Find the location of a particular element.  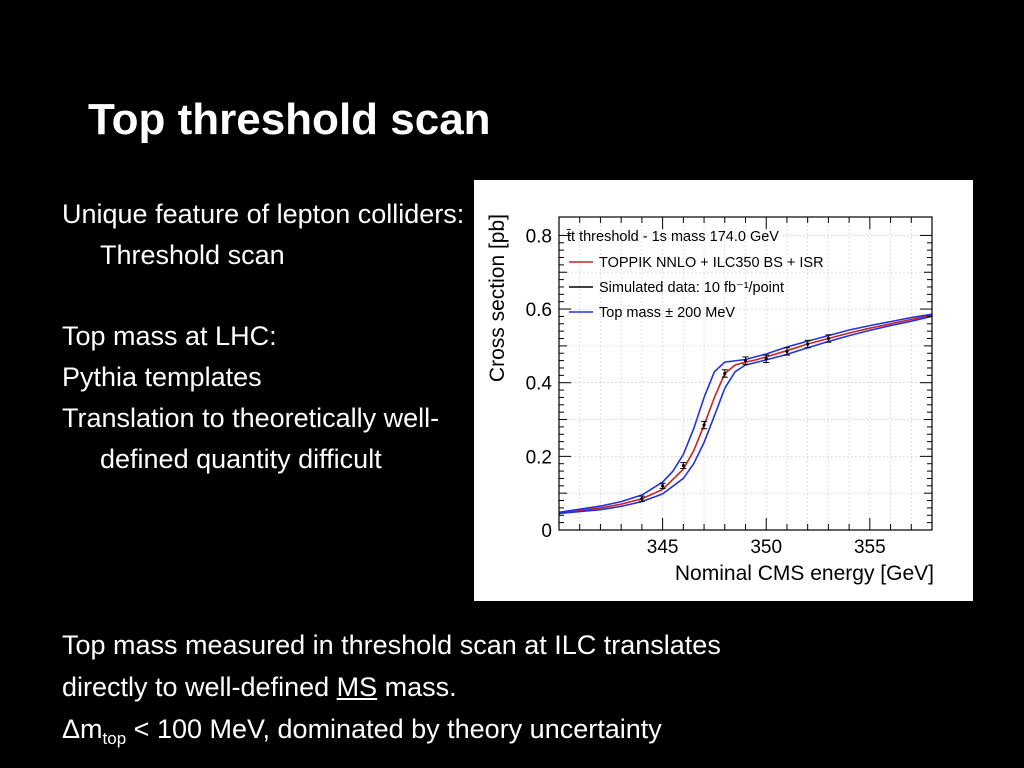

slide-title: Top threshold scan is located at coordinates (289, 119).